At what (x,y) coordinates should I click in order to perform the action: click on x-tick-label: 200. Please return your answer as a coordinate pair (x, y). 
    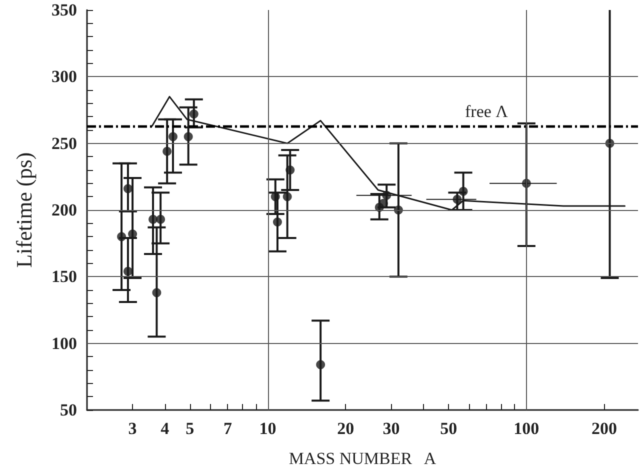
    Looking at the image, I should click on (605, 428).